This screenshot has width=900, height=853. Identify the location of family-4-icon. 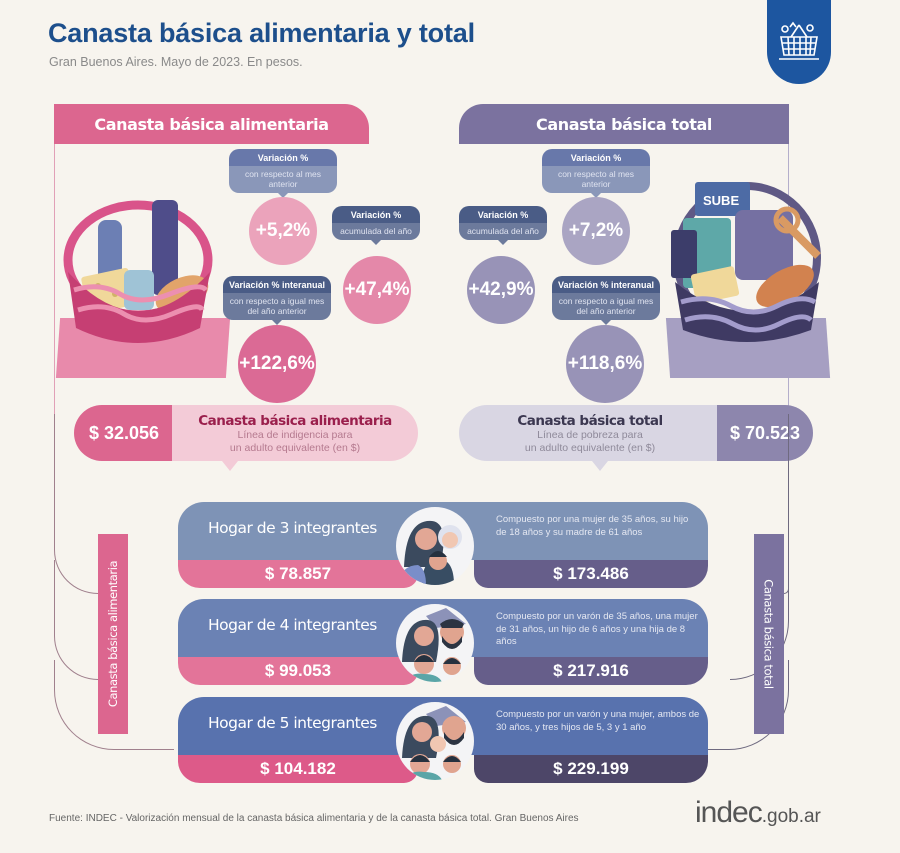
(434, 645).